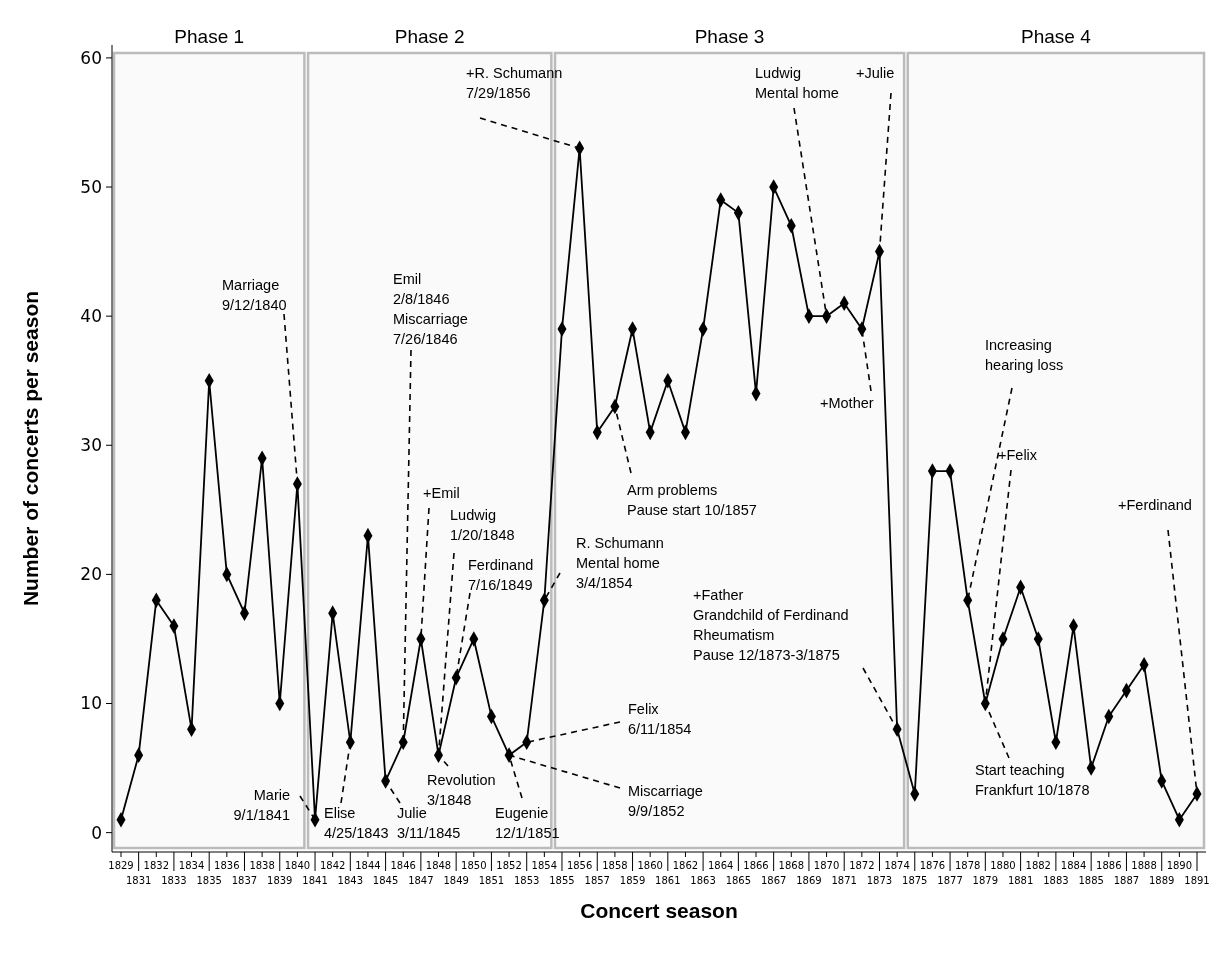 This screenshot has height=969, width=1226. Describe the element at coordinates (597, 880) in the screenshot. I see `x-tick-label: 1857` at that location.